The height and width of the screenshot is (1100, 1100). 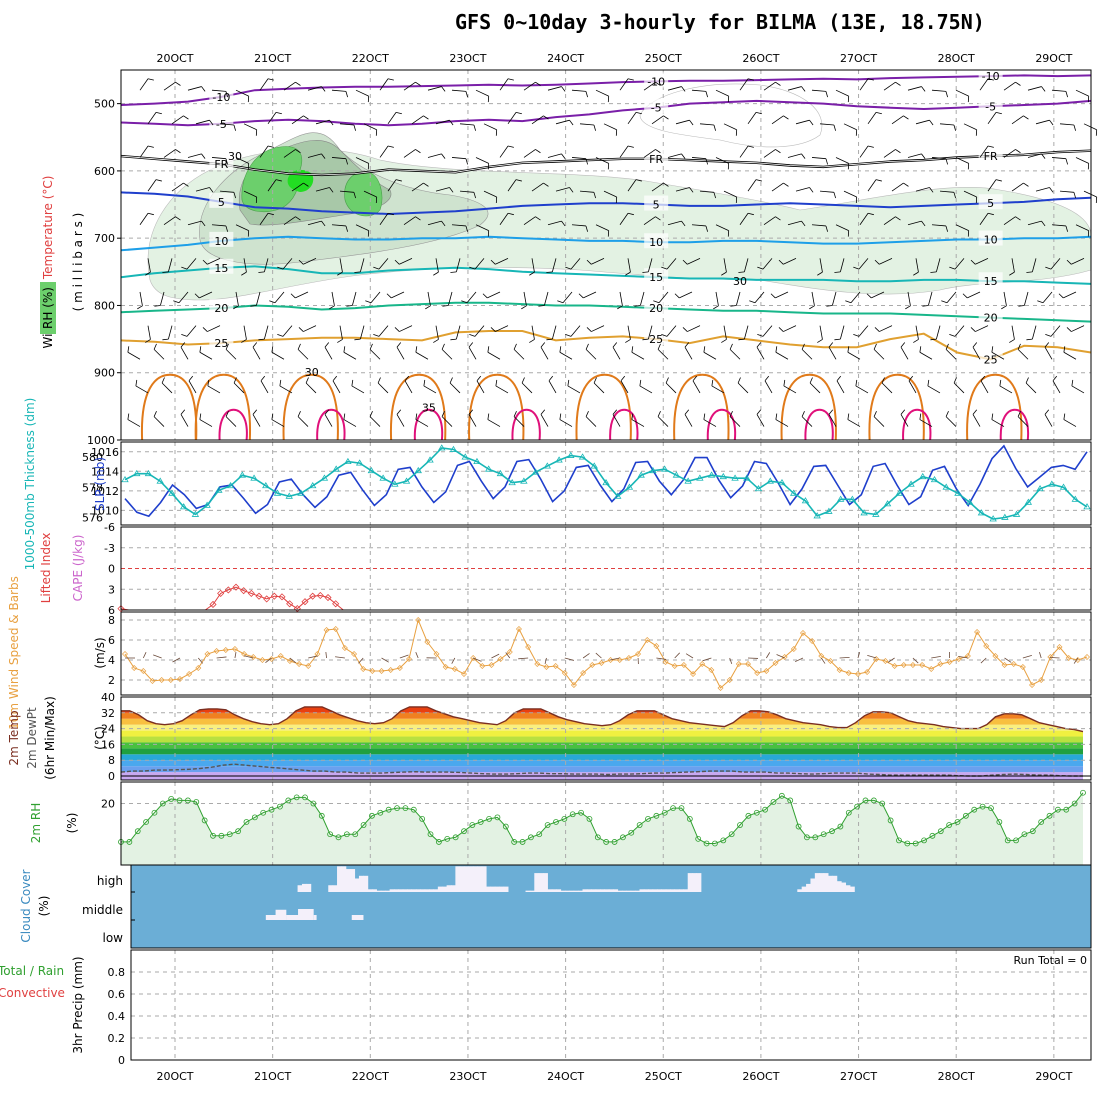 I want to click on isotherm-label: 5, so click(x=221, y=202).